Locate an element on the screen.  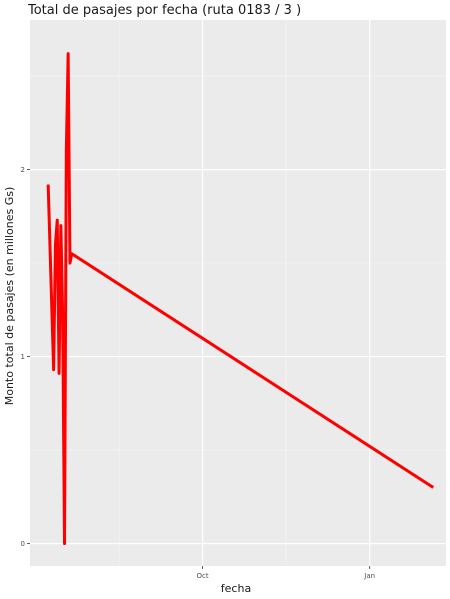
y-tick-label: 1 is located at coordinates (23, 357).